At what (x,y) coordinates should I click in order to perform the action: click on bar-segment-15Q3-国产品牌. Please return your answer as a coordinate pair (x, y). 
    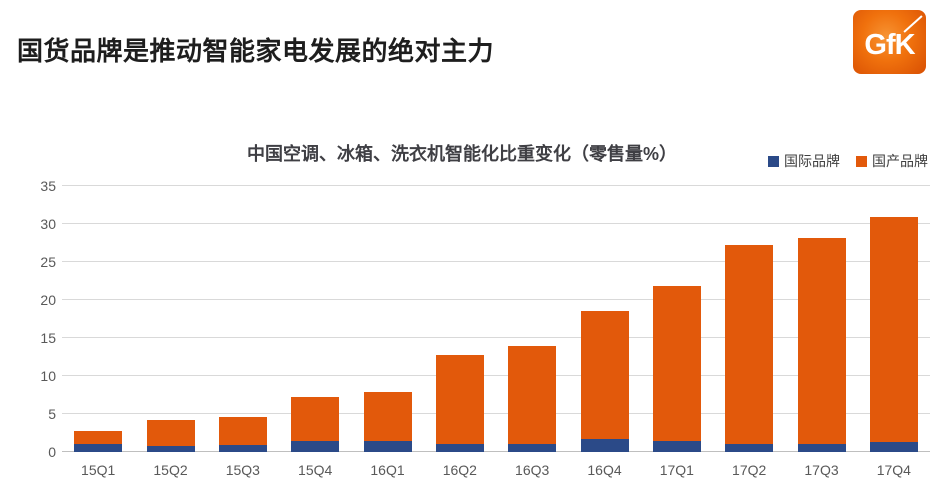
    Looking at the image, I should click on (242, 431).